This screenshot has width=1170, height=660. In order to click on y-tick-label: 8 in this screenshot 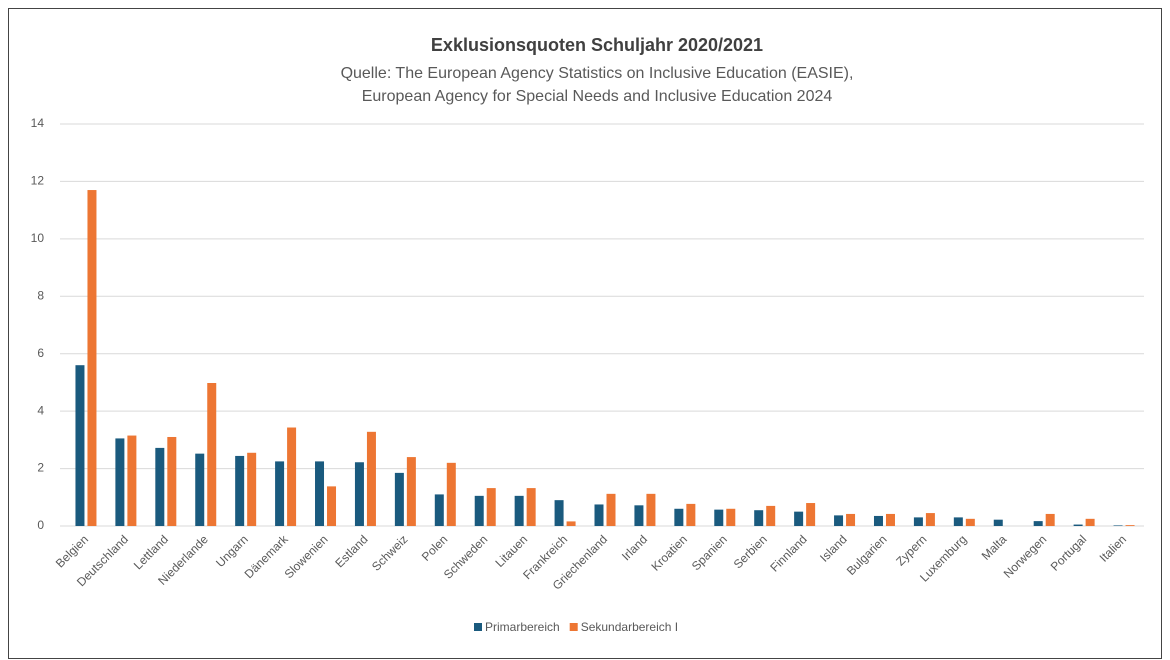, I will do `click(40, 295)`.